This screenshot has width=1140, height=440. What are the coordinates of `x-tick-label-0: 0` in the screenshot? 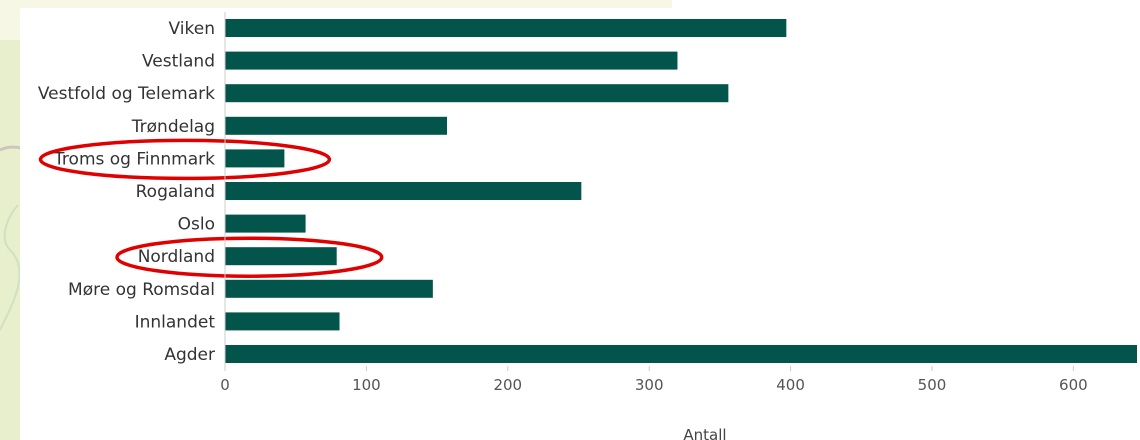 It's located at (225, 385).